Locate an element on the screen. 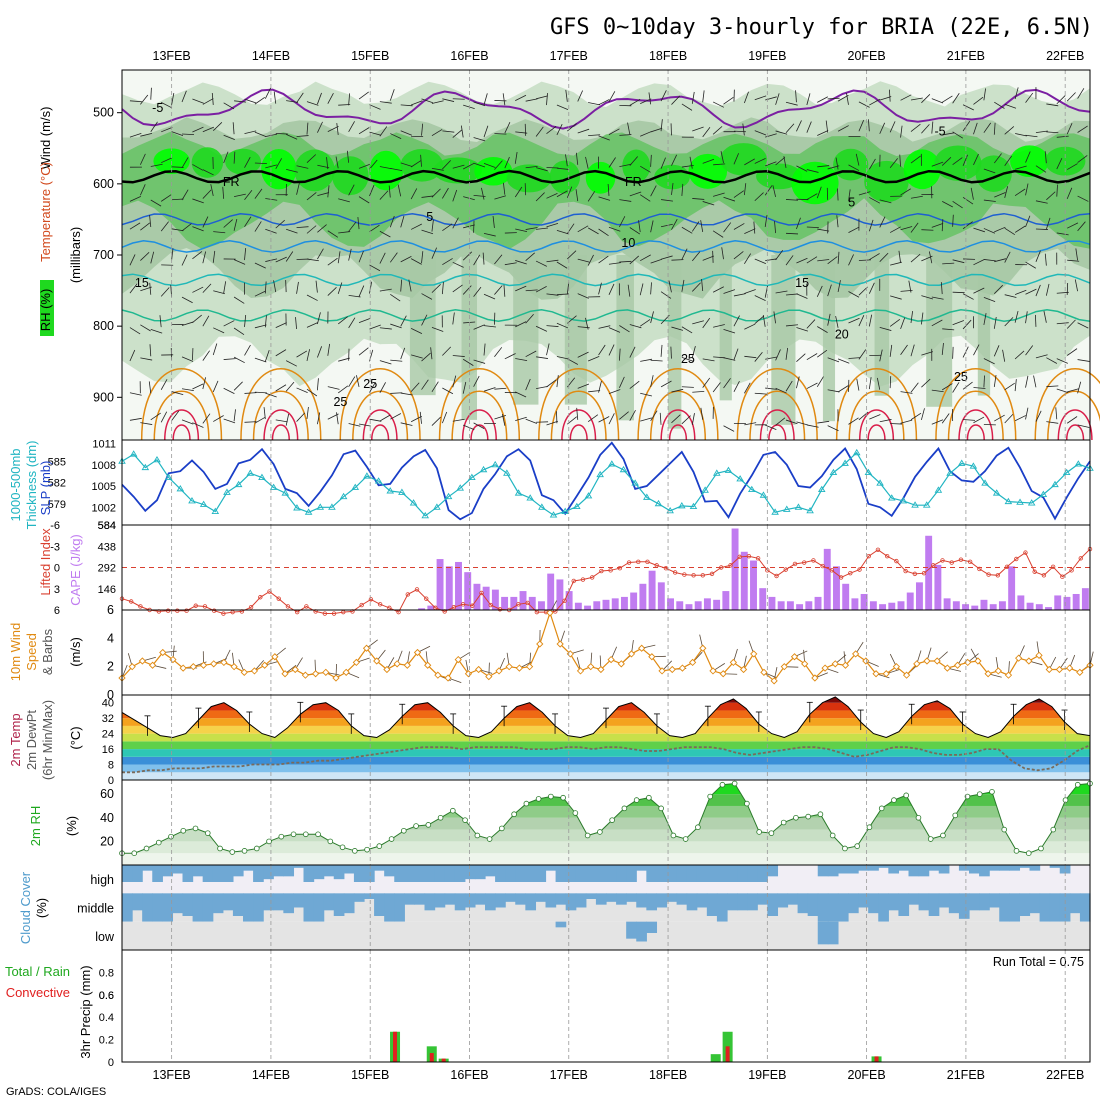  t2-label-3: (6hr Min/Max) is located at coordinates (47, 740).